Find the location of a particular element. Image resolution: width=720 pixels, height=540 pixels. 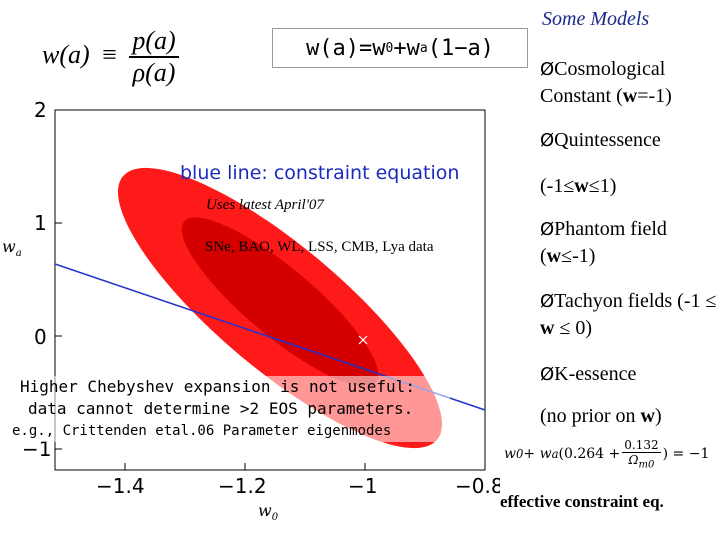

model-quintessence: ØQuintessence is located at coordinates (600, 140).